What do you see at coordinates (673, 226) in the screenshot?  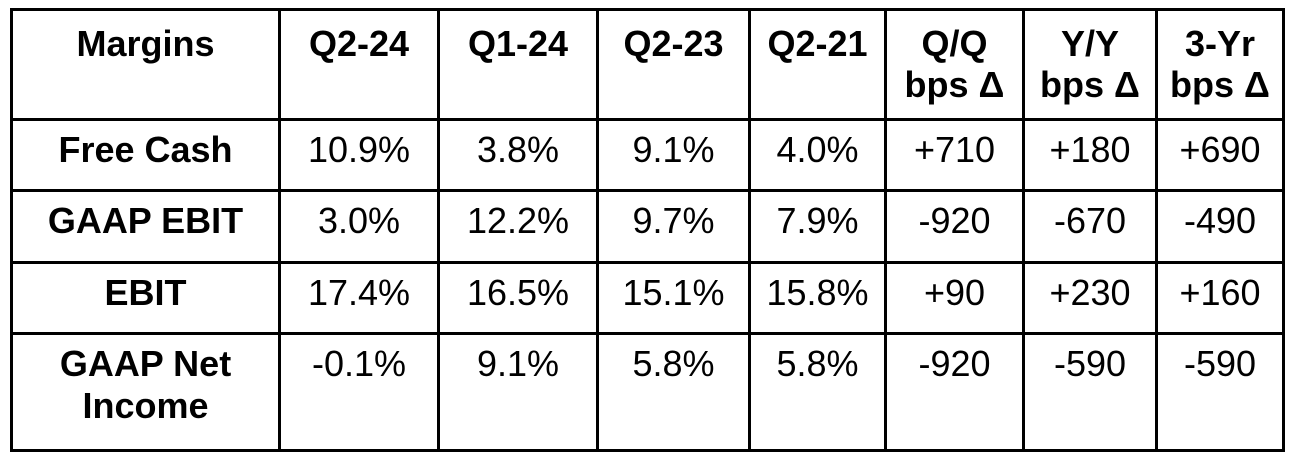 I see `value-cell: 9.7%` at bounding box center [673, 226].